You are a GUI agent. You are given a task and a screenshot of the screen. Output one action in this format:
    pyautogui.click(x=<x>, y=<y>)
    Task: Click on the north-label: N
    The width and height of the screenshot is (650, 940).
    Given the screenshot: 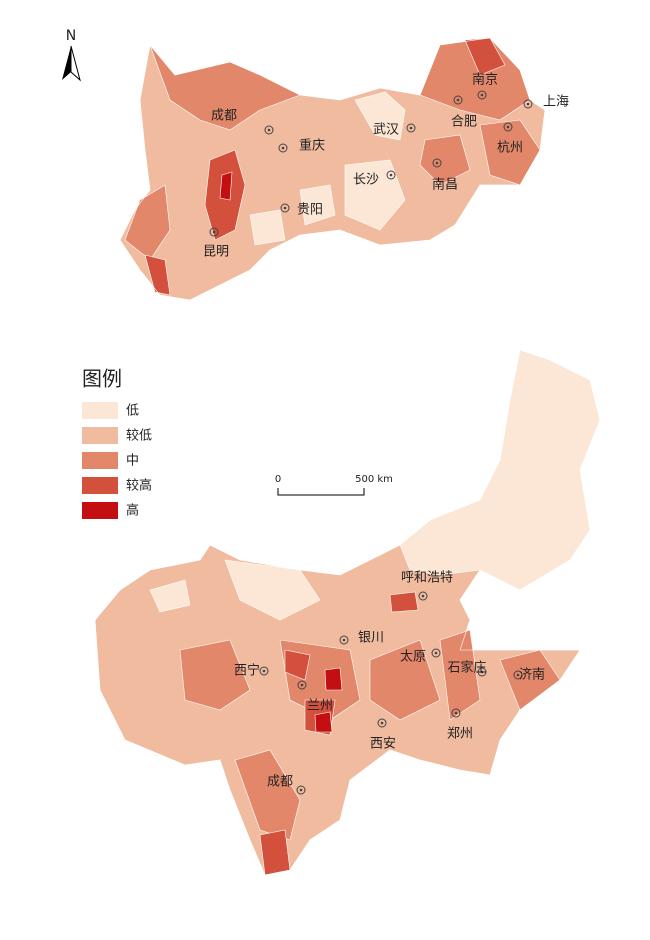 What is the action you would take?
    pyautogui.click(x=71, y=36)
    